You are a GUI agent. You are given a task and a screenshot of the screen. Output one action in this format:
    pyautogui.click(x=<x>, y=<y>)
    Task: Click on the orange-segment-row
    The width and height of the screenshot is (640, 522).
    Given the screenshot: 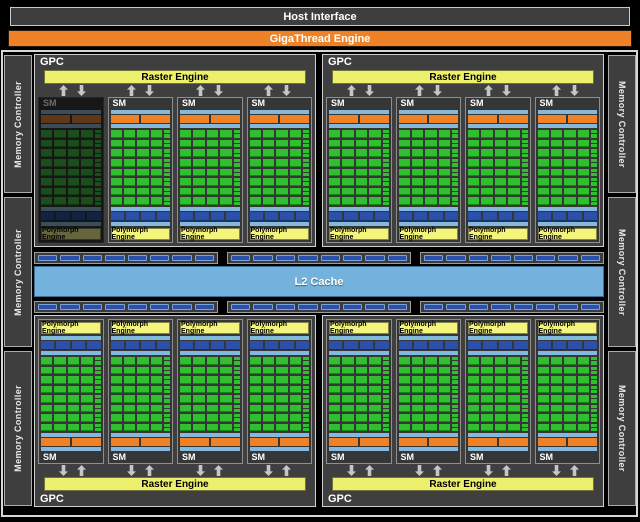 What is the action you would take?
    pyautogui.click(x=498, y=119)
    